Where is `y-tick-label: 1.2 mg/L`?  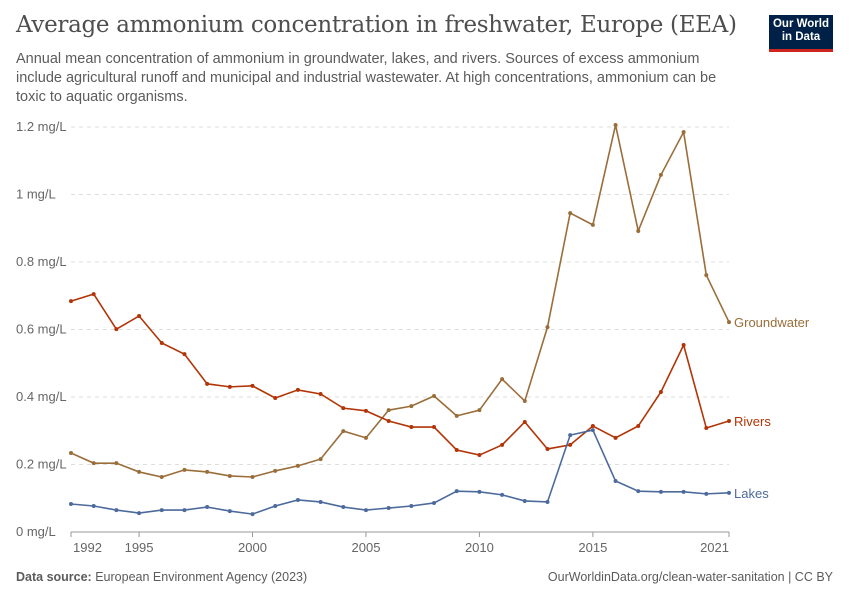 y-tick-label: 1.2 mg/L is located at coordinates (41, 126).